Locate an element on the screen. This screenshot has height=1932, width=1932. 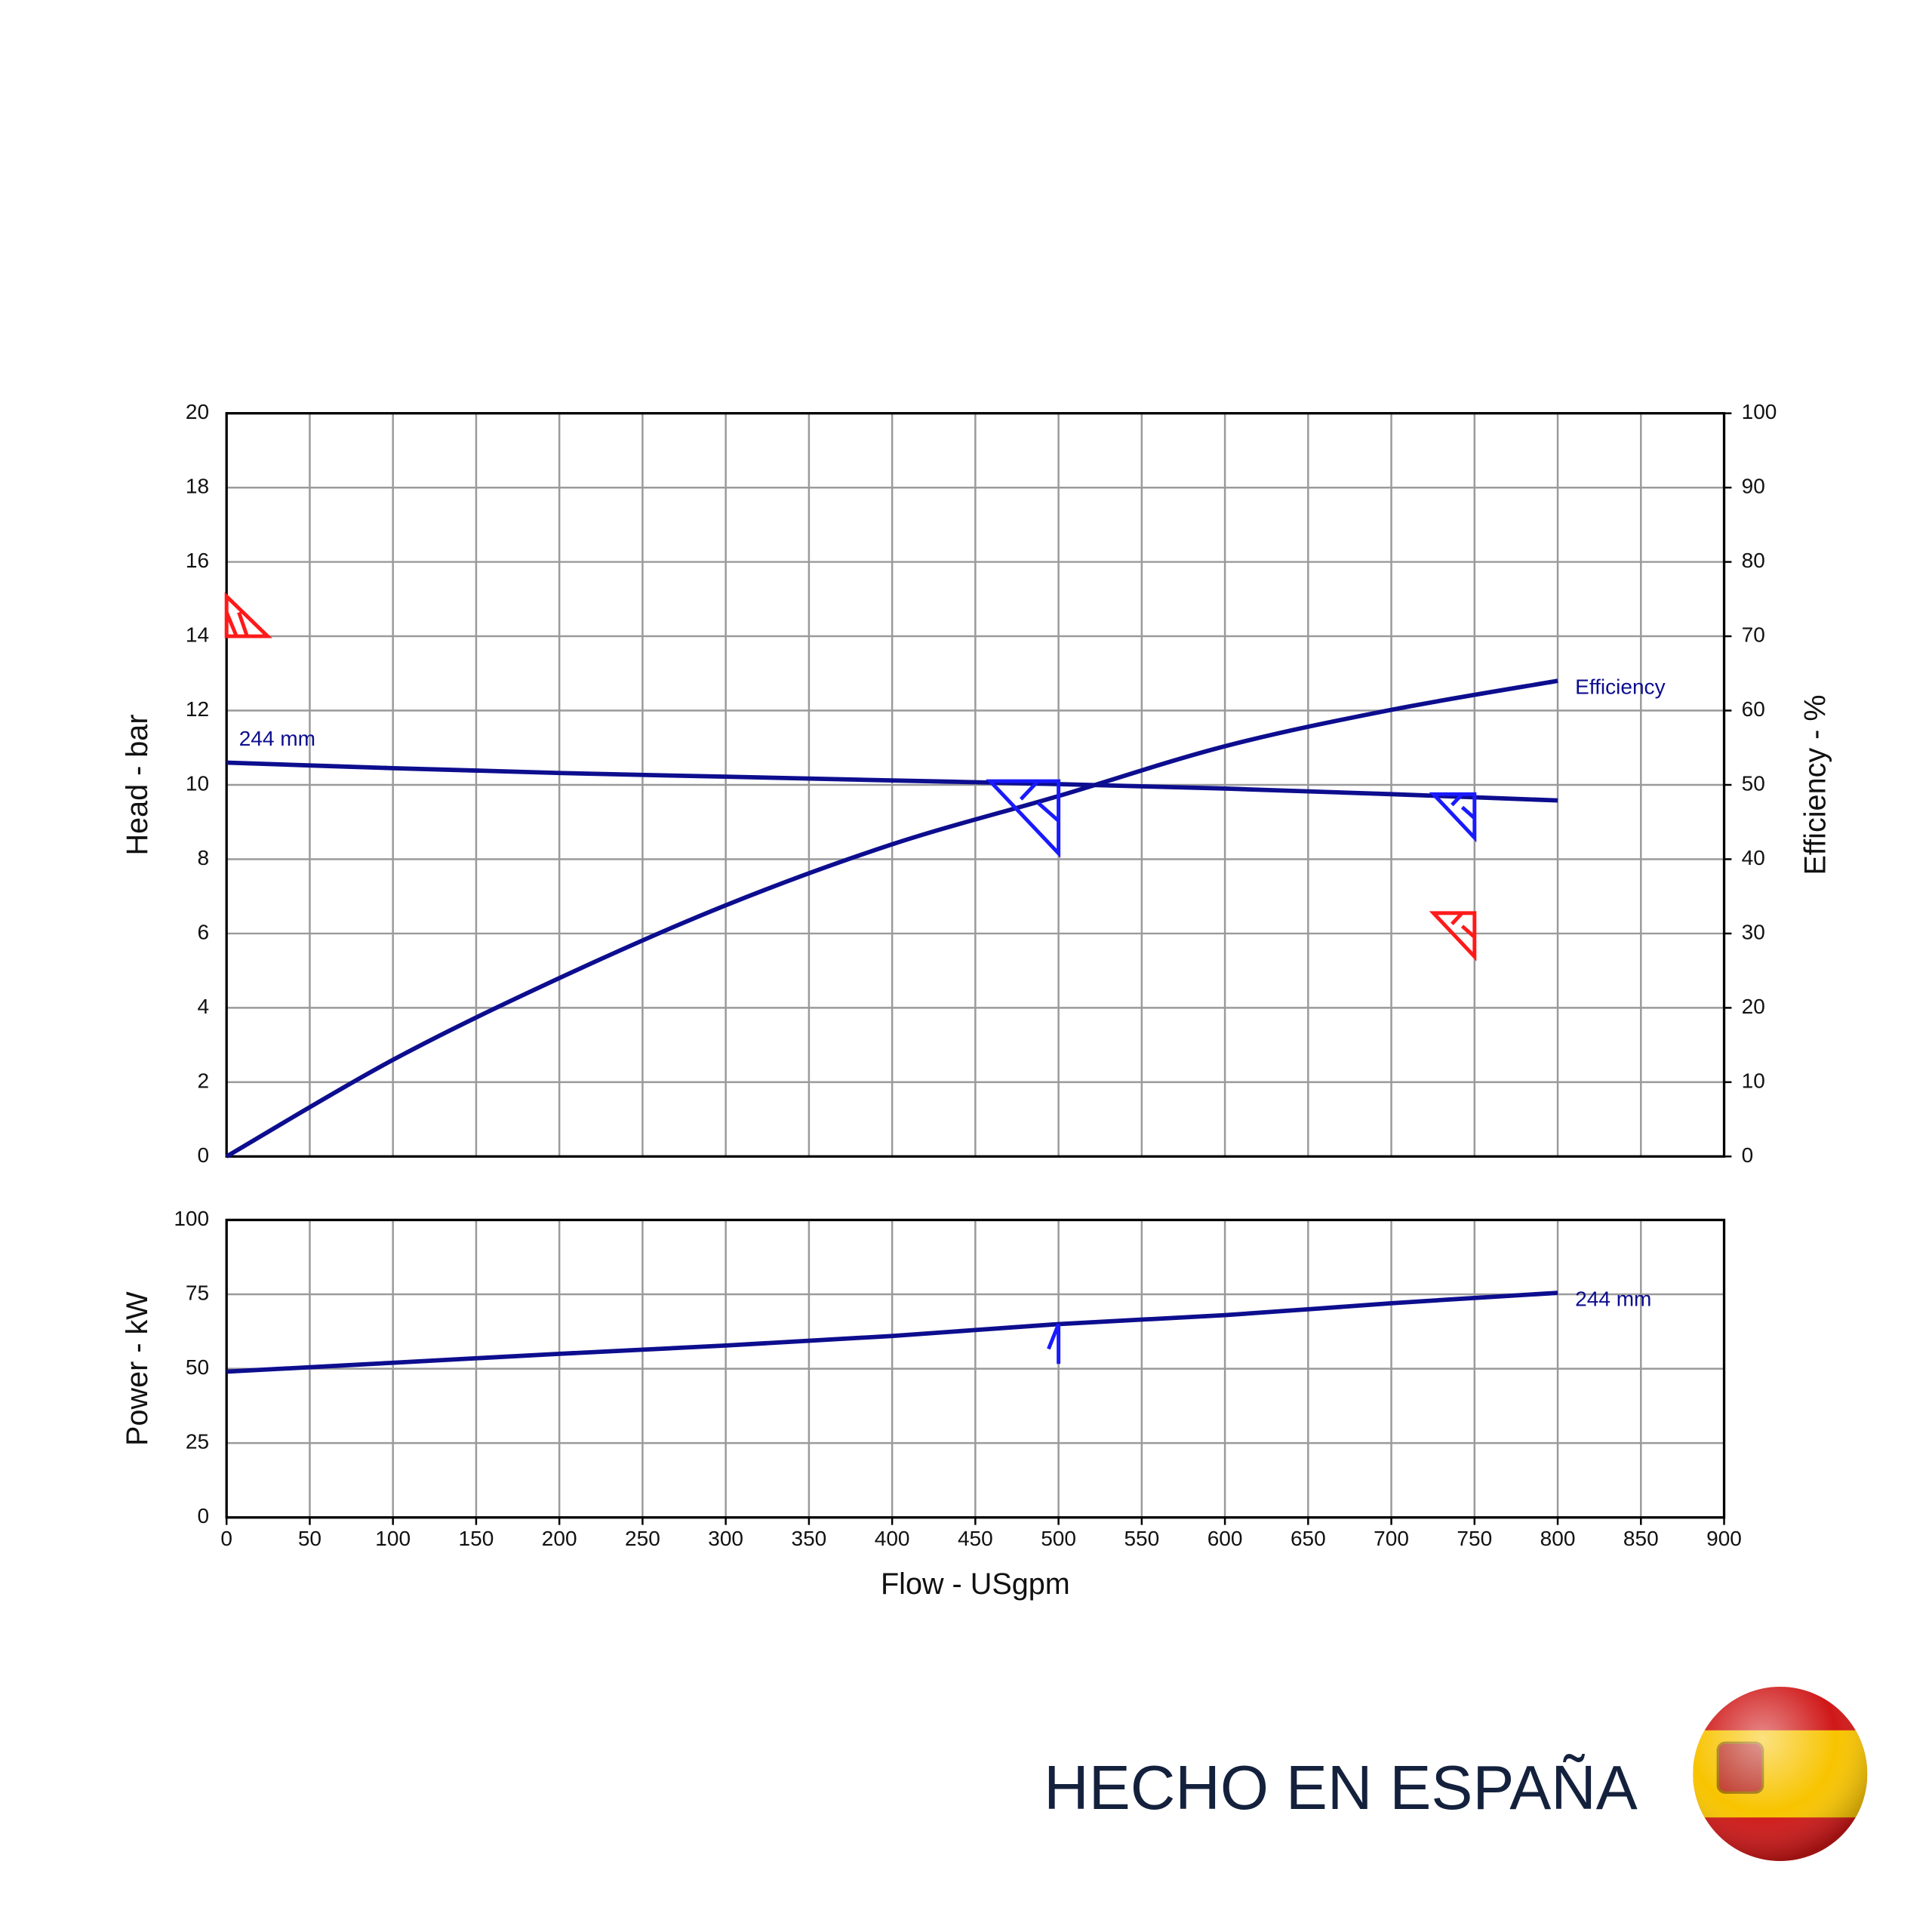
x-tick-label: 100 is located at coordinates (393, 1538).